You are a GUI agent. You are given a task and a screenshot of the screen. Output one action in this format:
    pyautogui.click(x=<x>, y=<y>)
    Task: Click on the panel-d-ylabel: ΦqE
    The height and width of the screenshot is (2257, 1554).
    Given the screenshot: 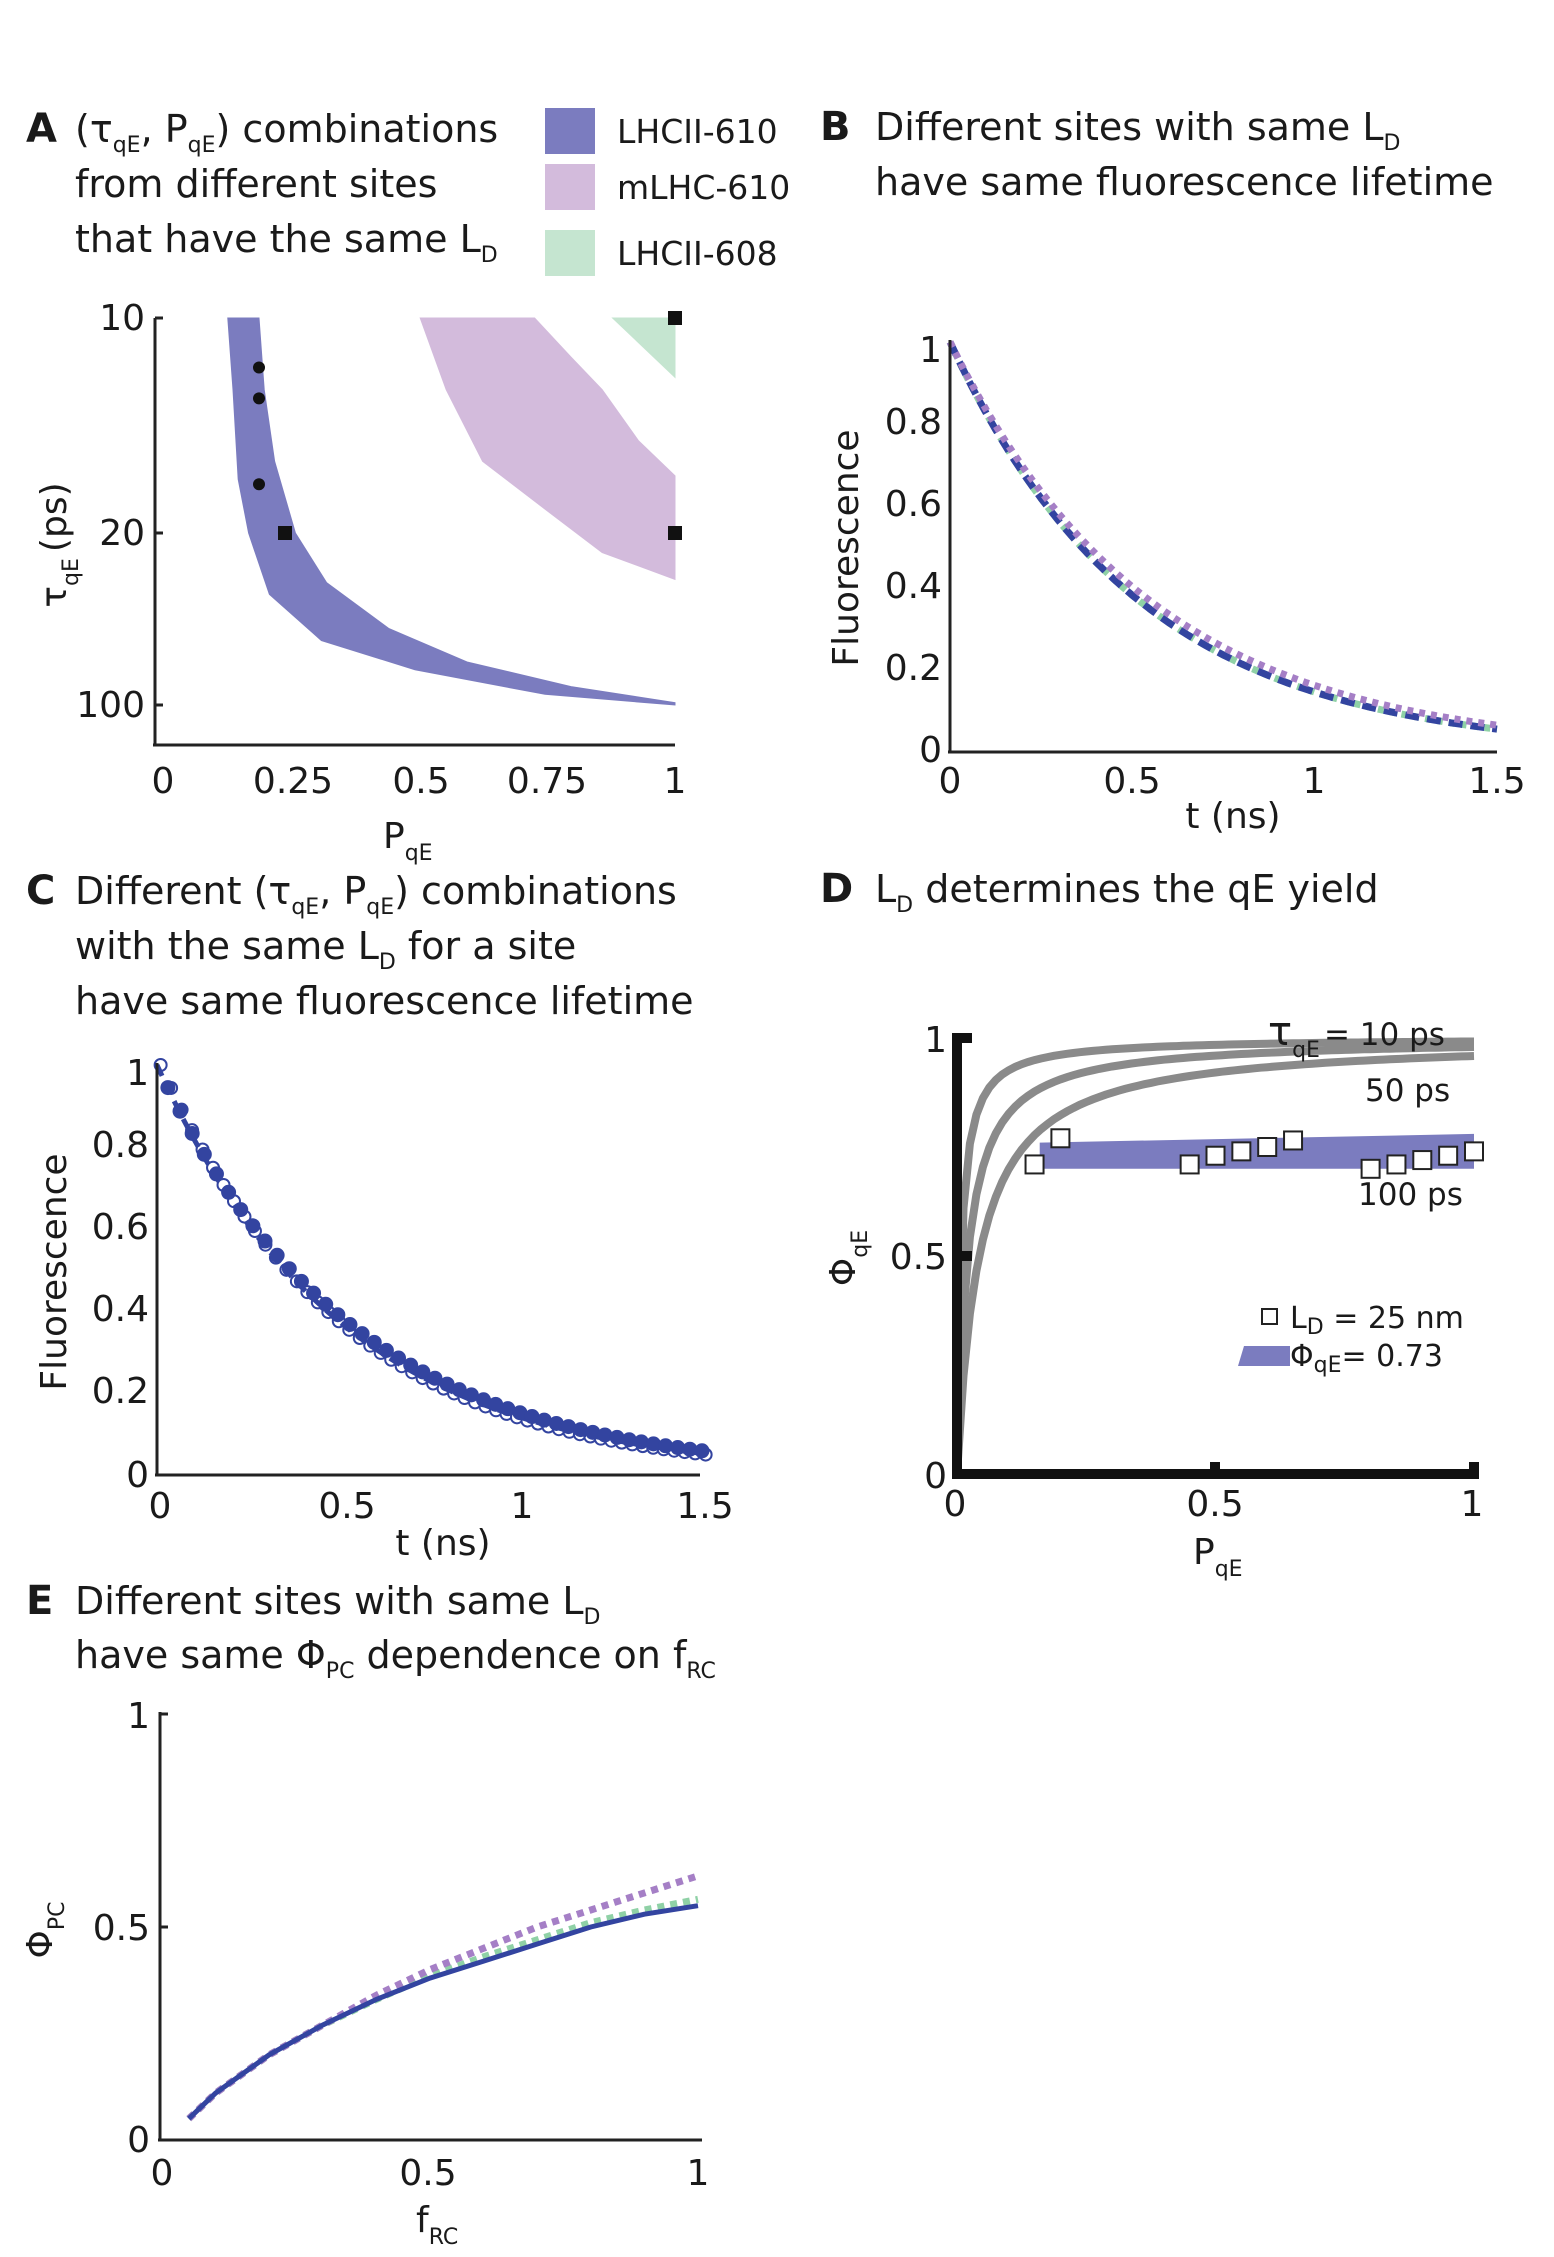 What is the action you would take?
    pyautogui.click(x=848, y=1258)
    